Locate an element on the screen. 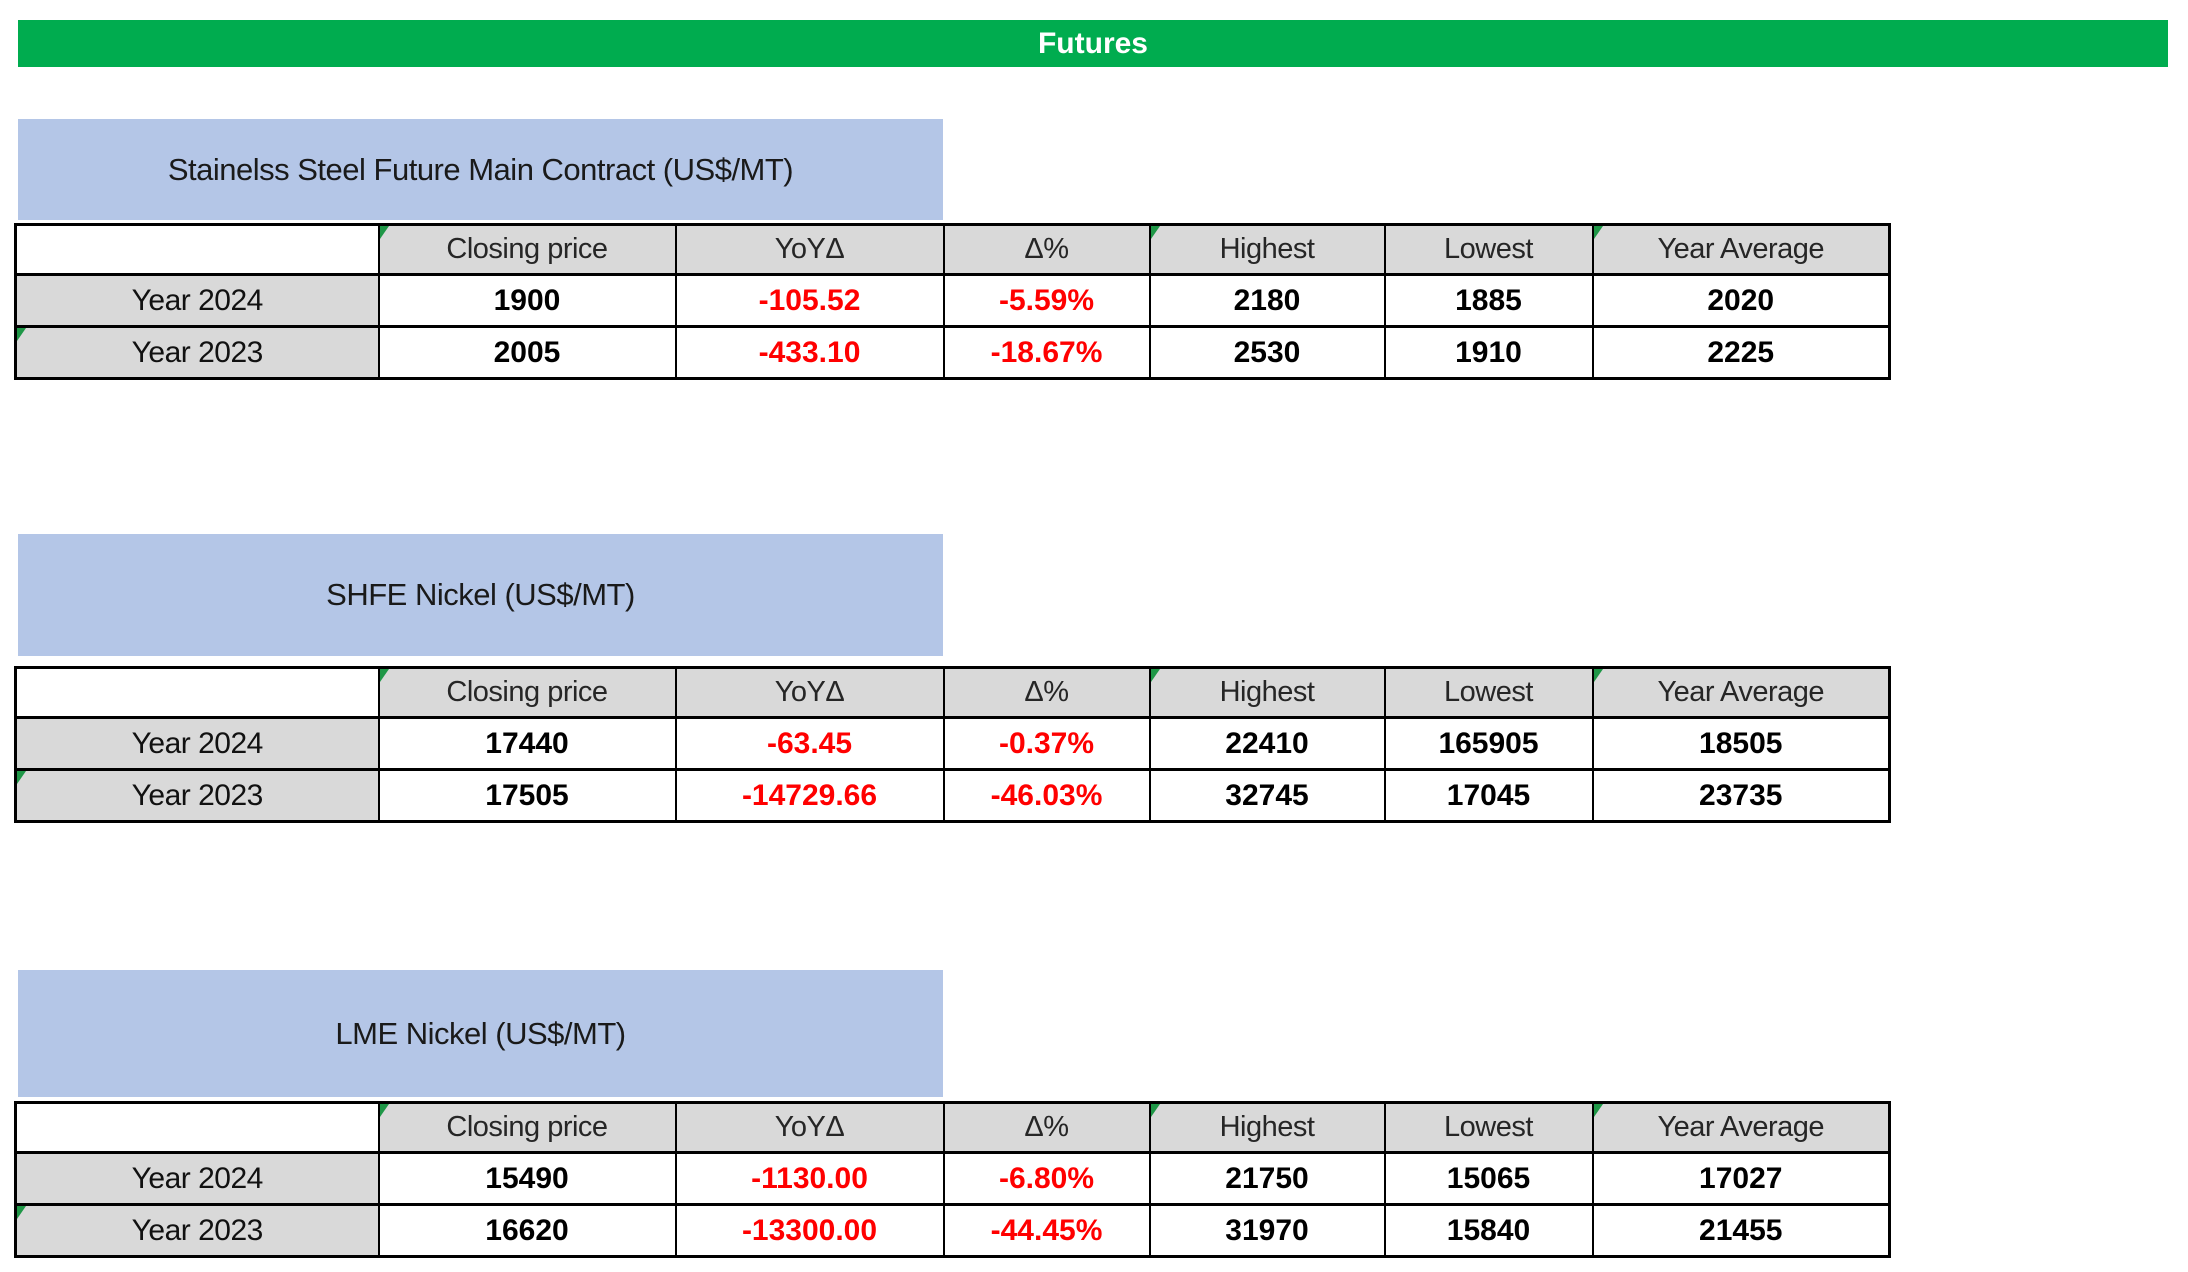 The height and width of the screenshot is (1272, 2188). value-cell: -14729.66 is located at coordinates (809, 795).